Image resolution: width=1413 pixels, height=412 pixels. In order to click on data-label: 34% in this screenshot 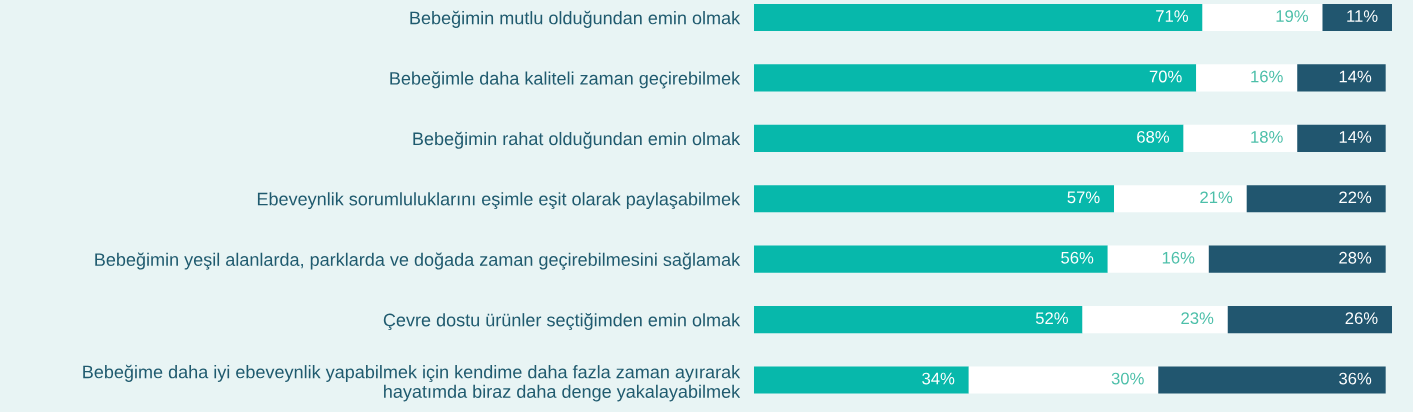, I will do `click(938, 378)`.